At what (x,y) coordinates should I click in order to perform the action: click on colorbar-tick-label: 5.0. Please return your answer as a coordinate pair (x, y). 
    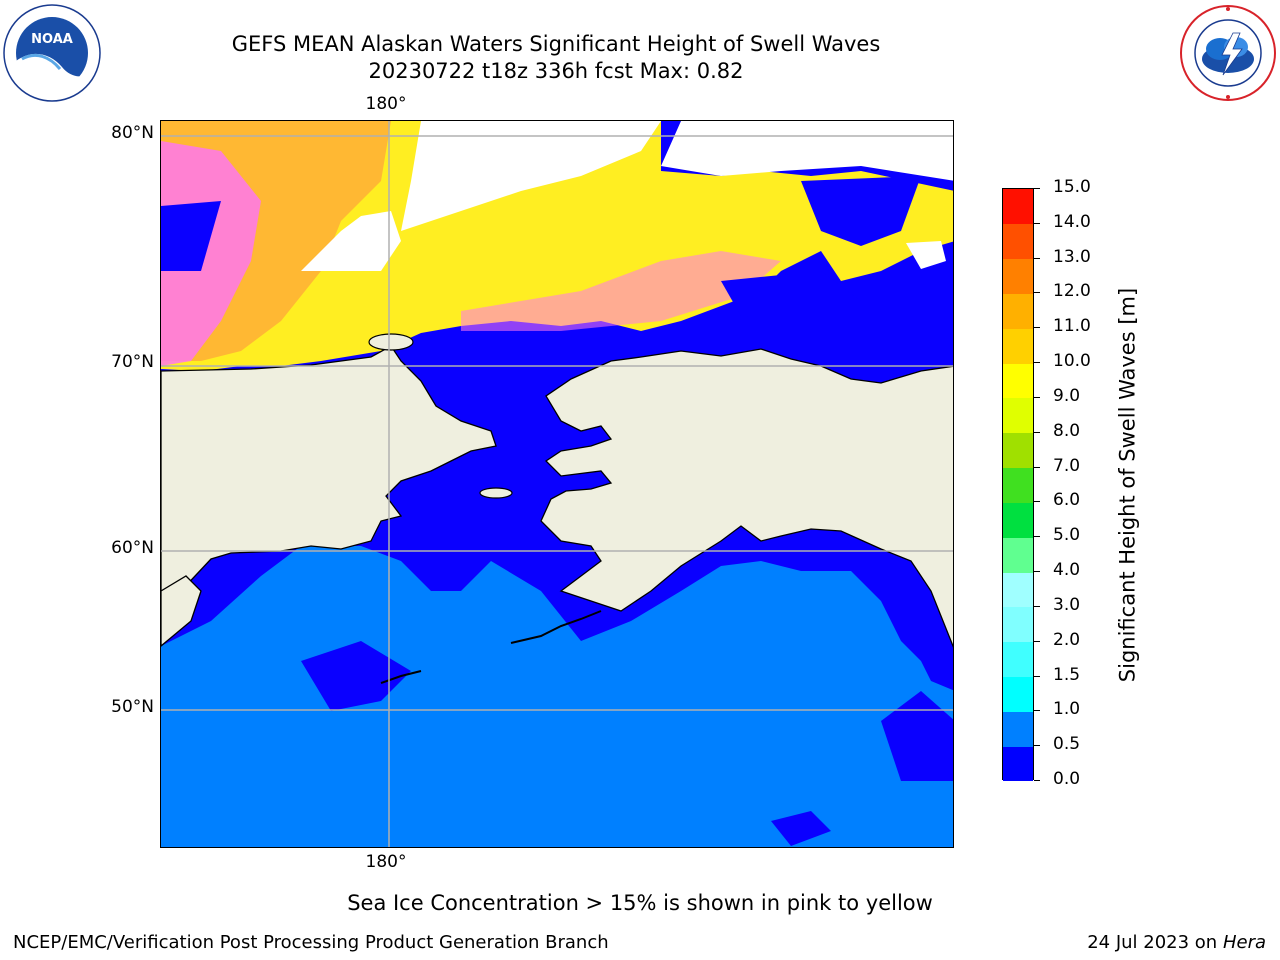
    Looking at the image, I should click on (1067, 535).